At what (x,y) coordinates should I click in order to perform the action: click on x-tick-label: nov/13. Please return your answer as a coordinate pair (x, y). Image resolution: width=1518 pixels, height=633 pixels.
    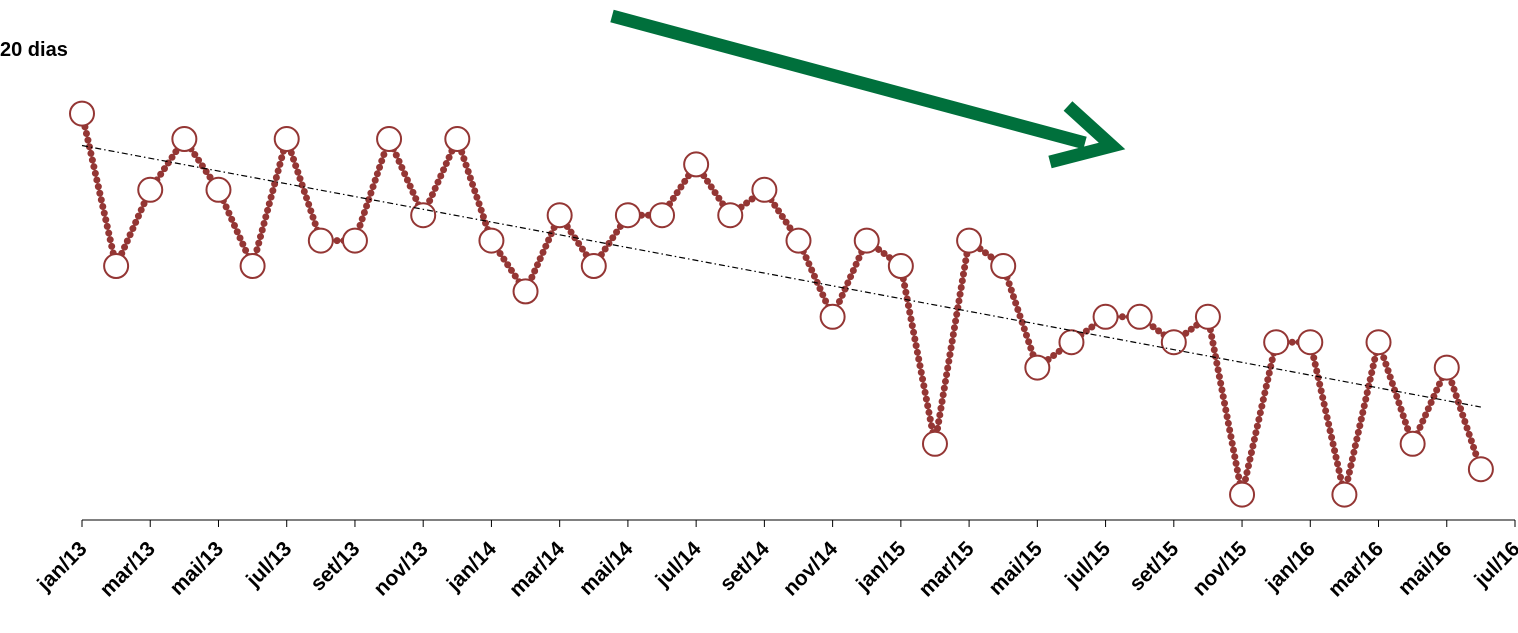
    Looking at the image, I should click on (400, 568).